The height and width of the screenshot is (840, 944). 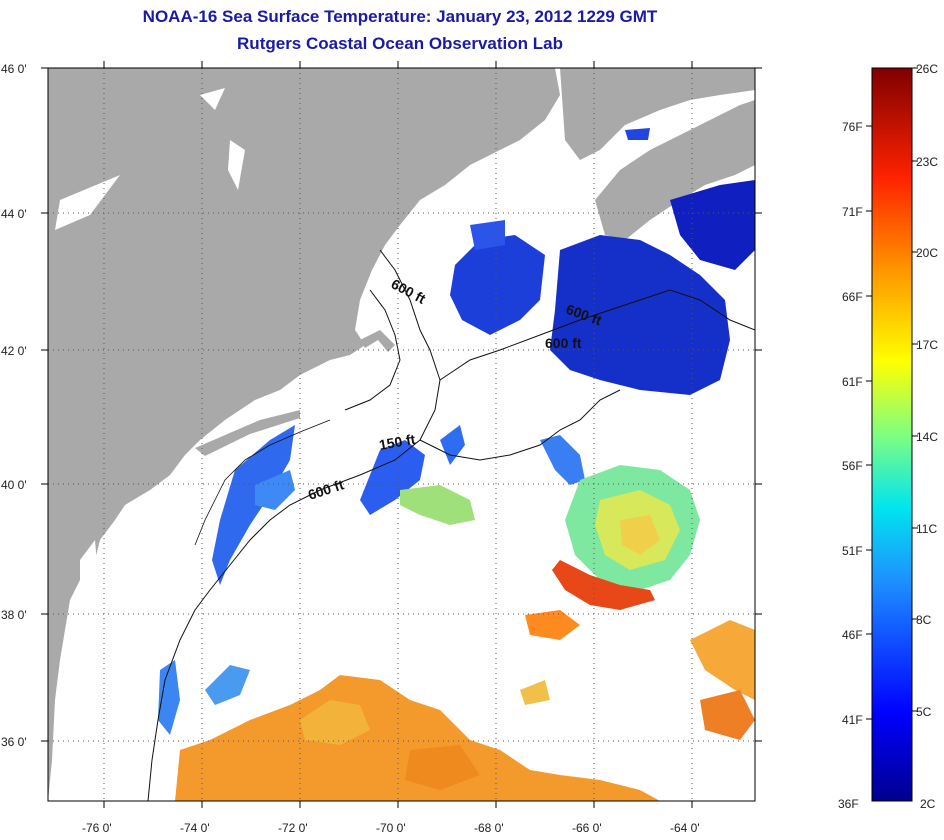 I want to click on lat-tick-label: 36 0', so click(x=14, y=742).